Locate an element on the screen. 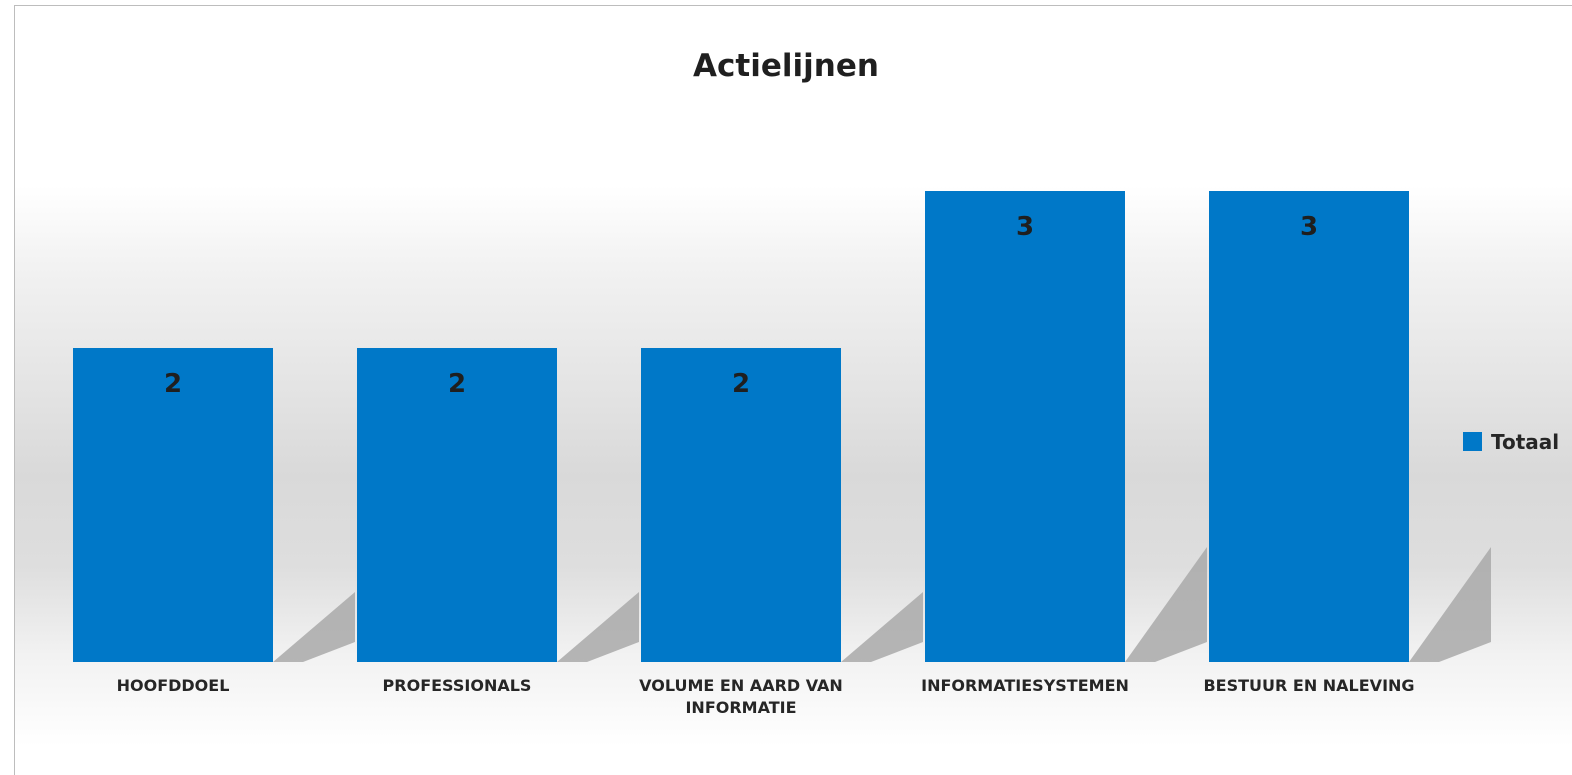 The width and height of the screenshot is (1572, 775). category-label-5: BESTUUR EN NALEVING is located at coordinates (1308, 685).